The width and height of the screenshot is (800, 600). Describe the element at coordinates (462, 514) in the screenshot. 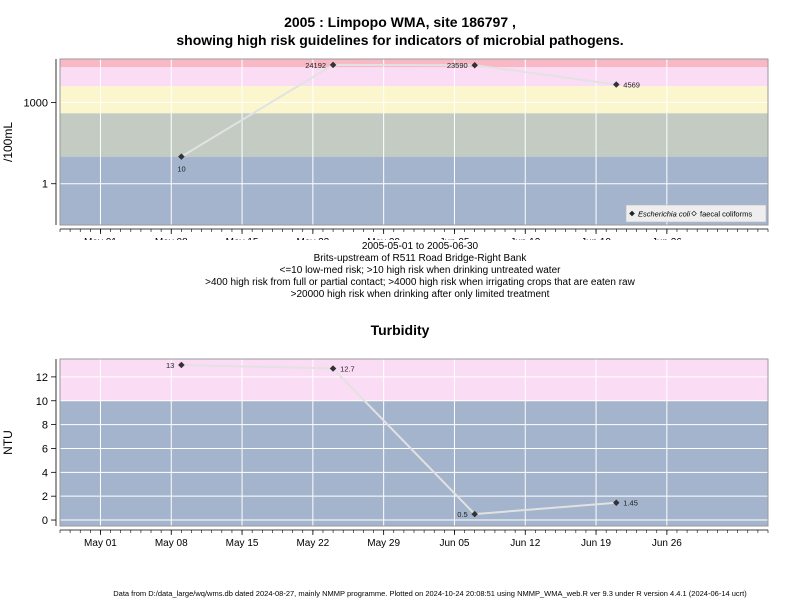

I see `data-label: 0.5` at that location.